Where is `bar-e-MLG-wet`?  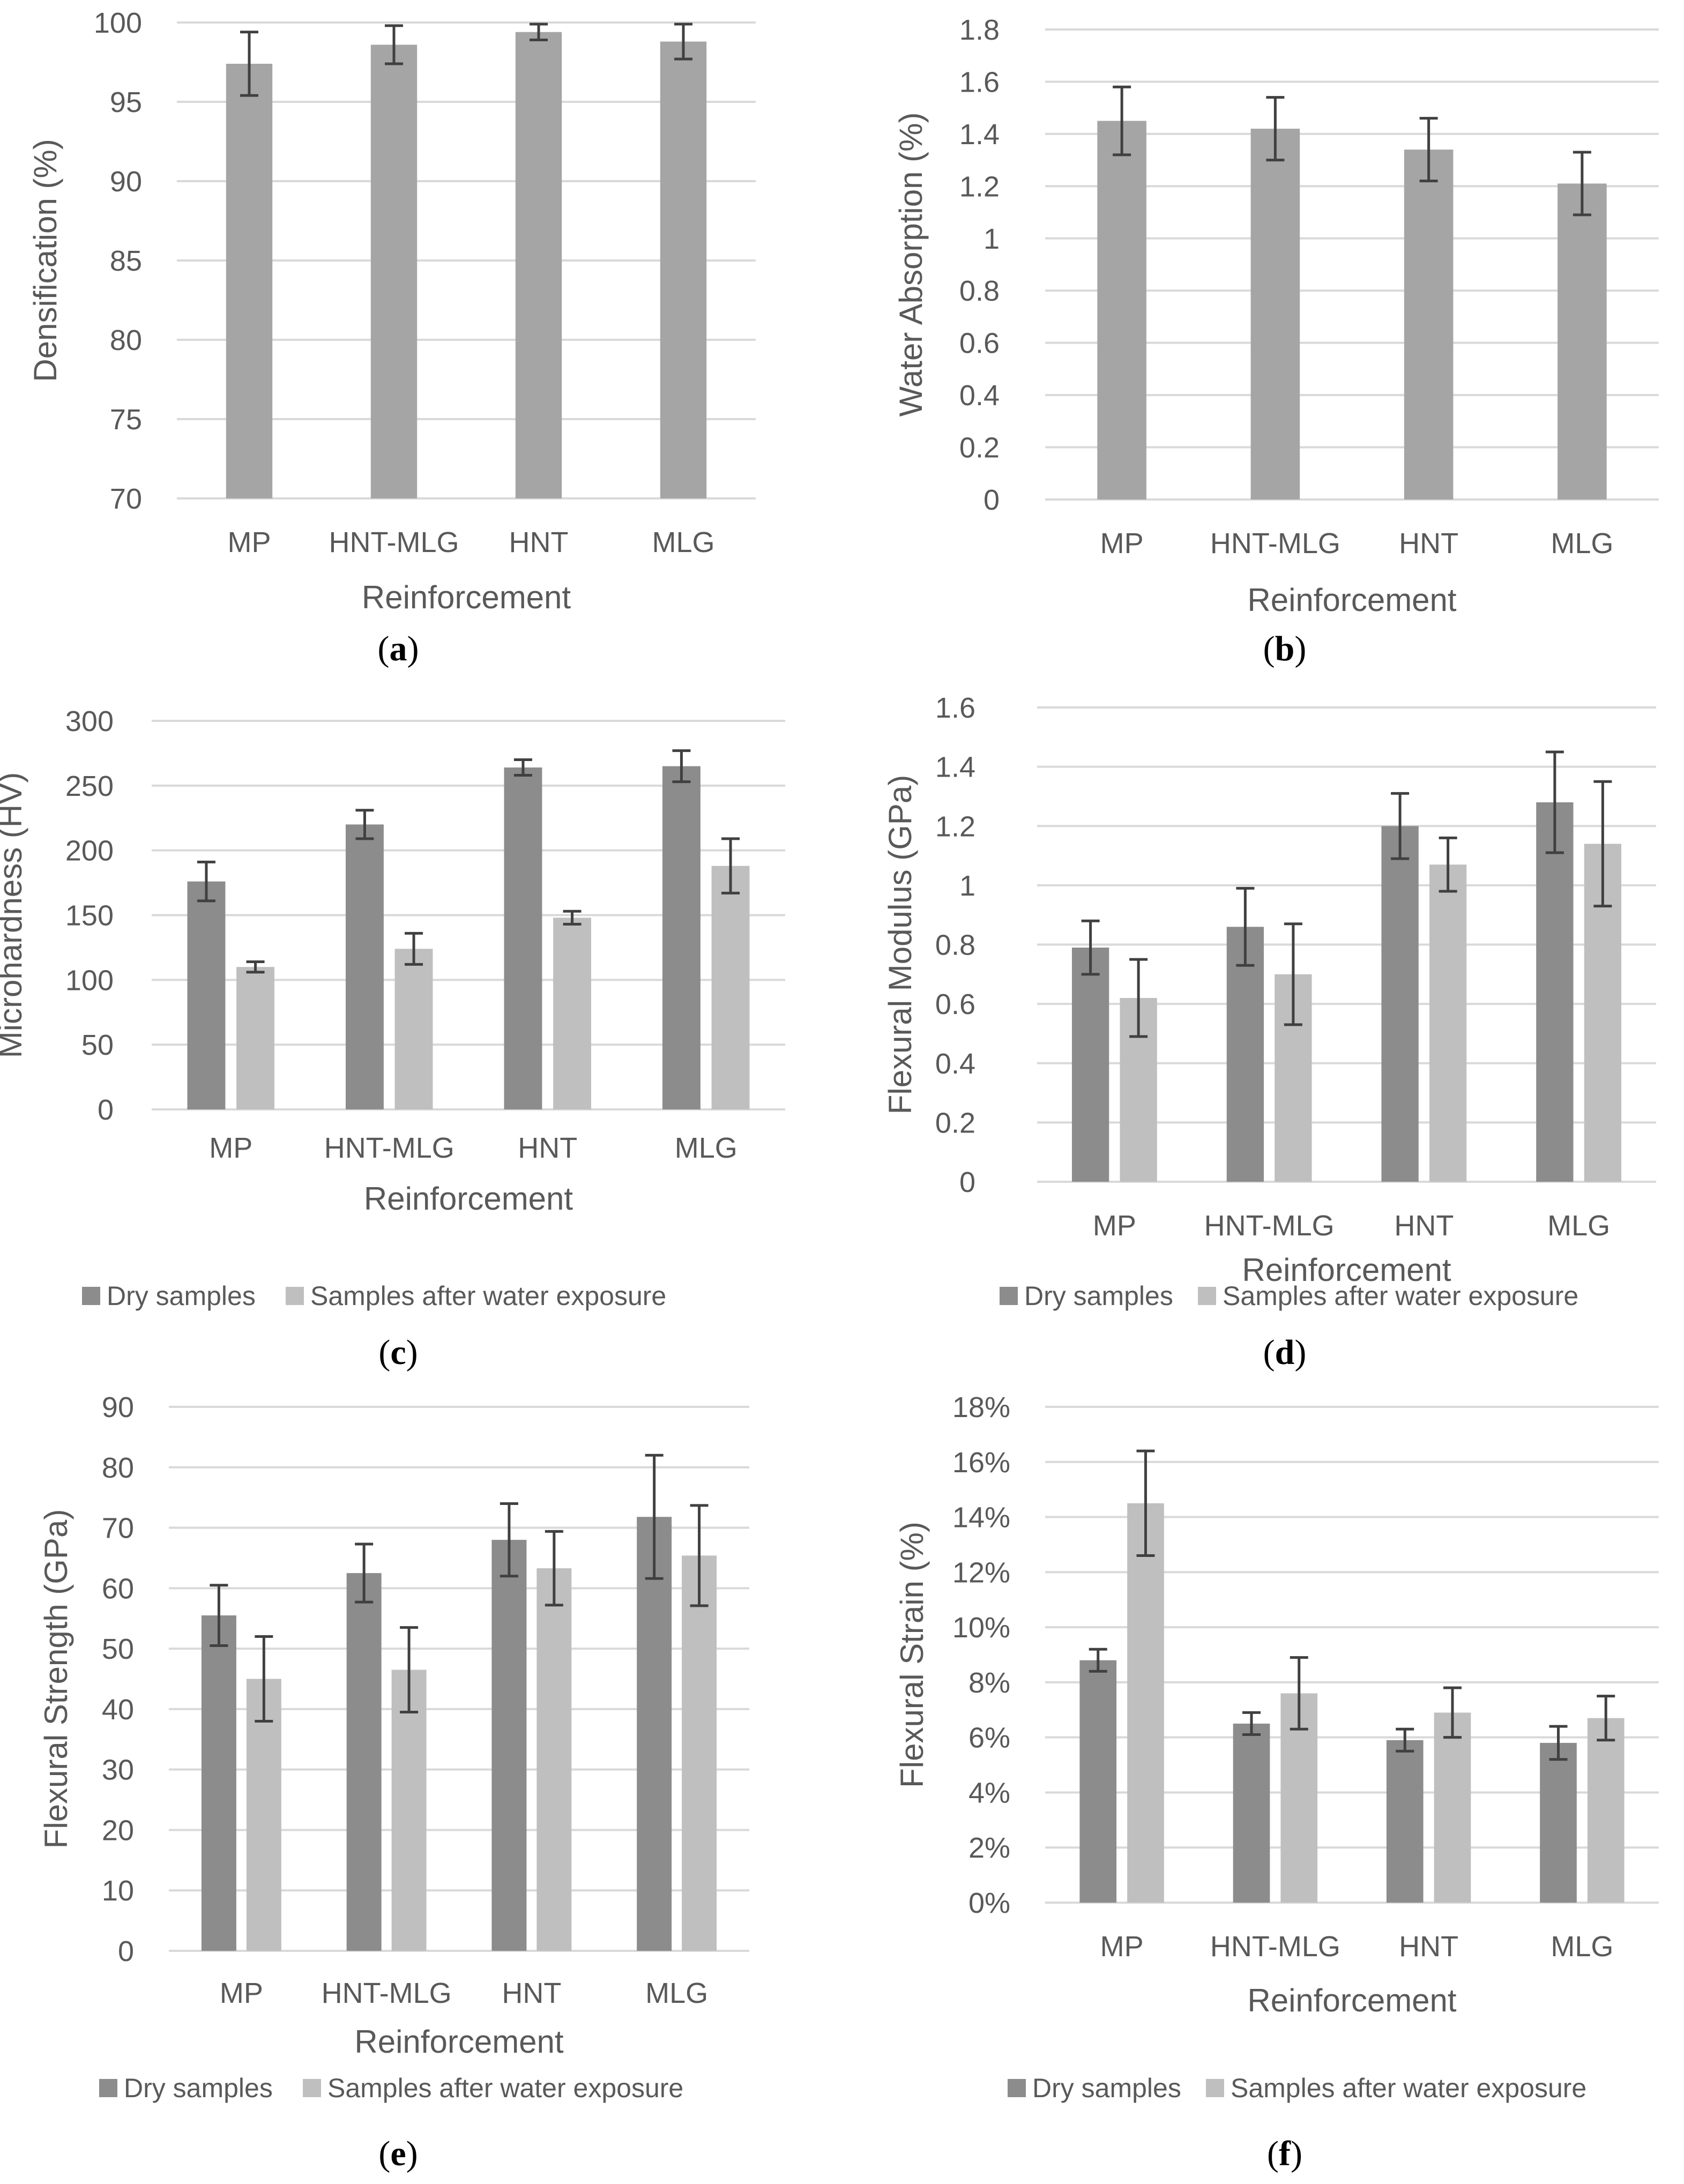 bar-e-MLG-wet is located at coordinates (699, 1753).